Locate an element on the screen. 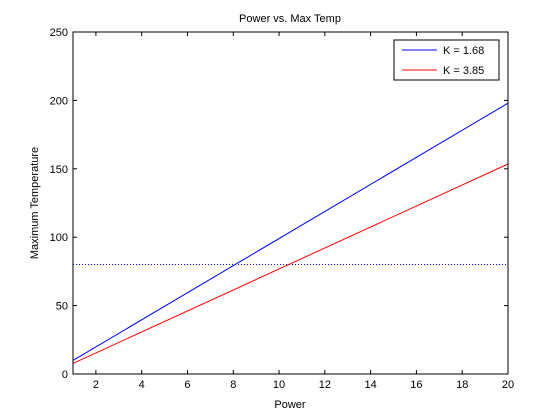 This screenshot has height=420, width=560. y-tick-label: 100 is located at coordinates (59, 238).